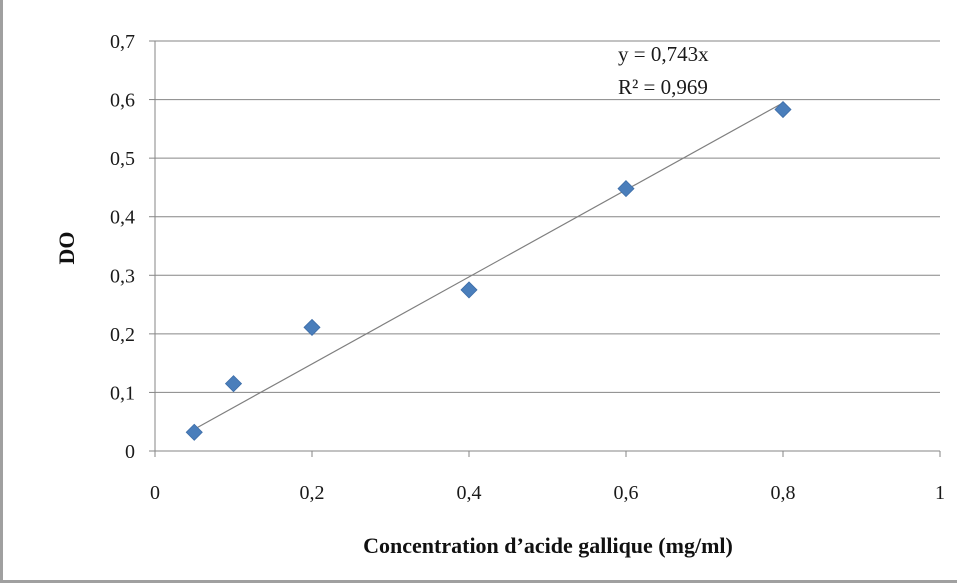 Image resolution: width=957 pixels, height=583 pixels. I want to click on y-tick-label-0: 0, so click(130, 452).